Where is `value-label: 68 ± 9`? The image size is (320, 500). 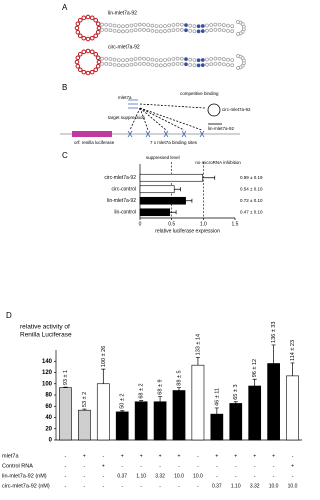 value-label: 68 ± 9 is located at coordinates (161, 386).